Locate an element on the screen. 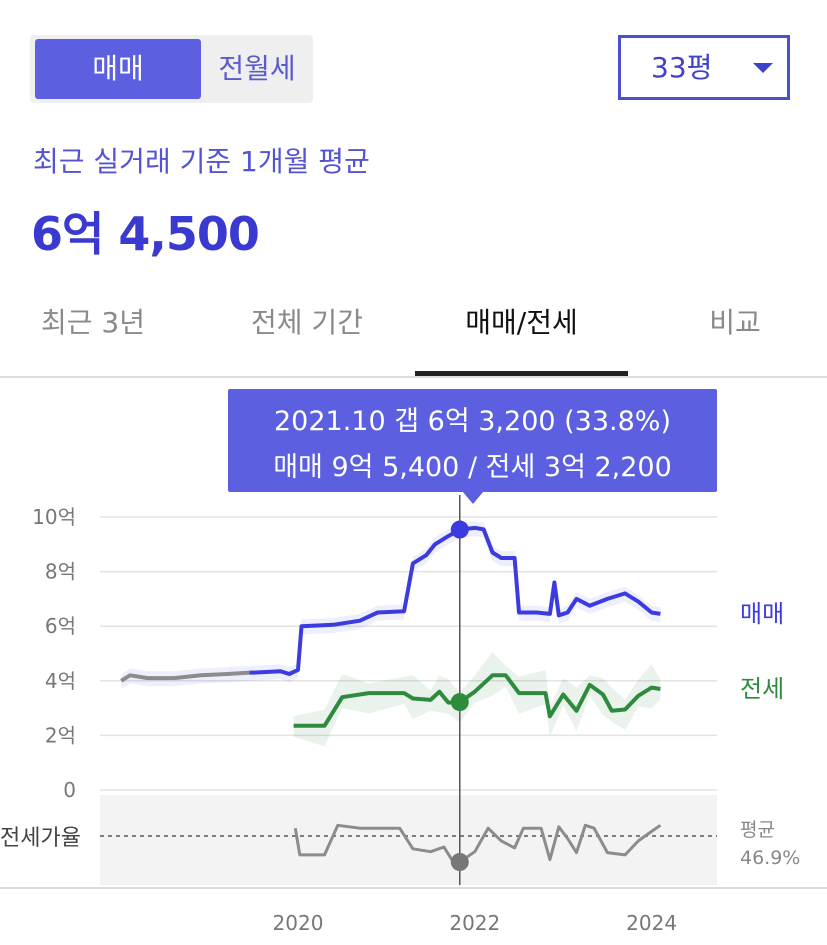 This screenshot has width=827, height=945. sale-range-band is located at coordinates (391, 605).